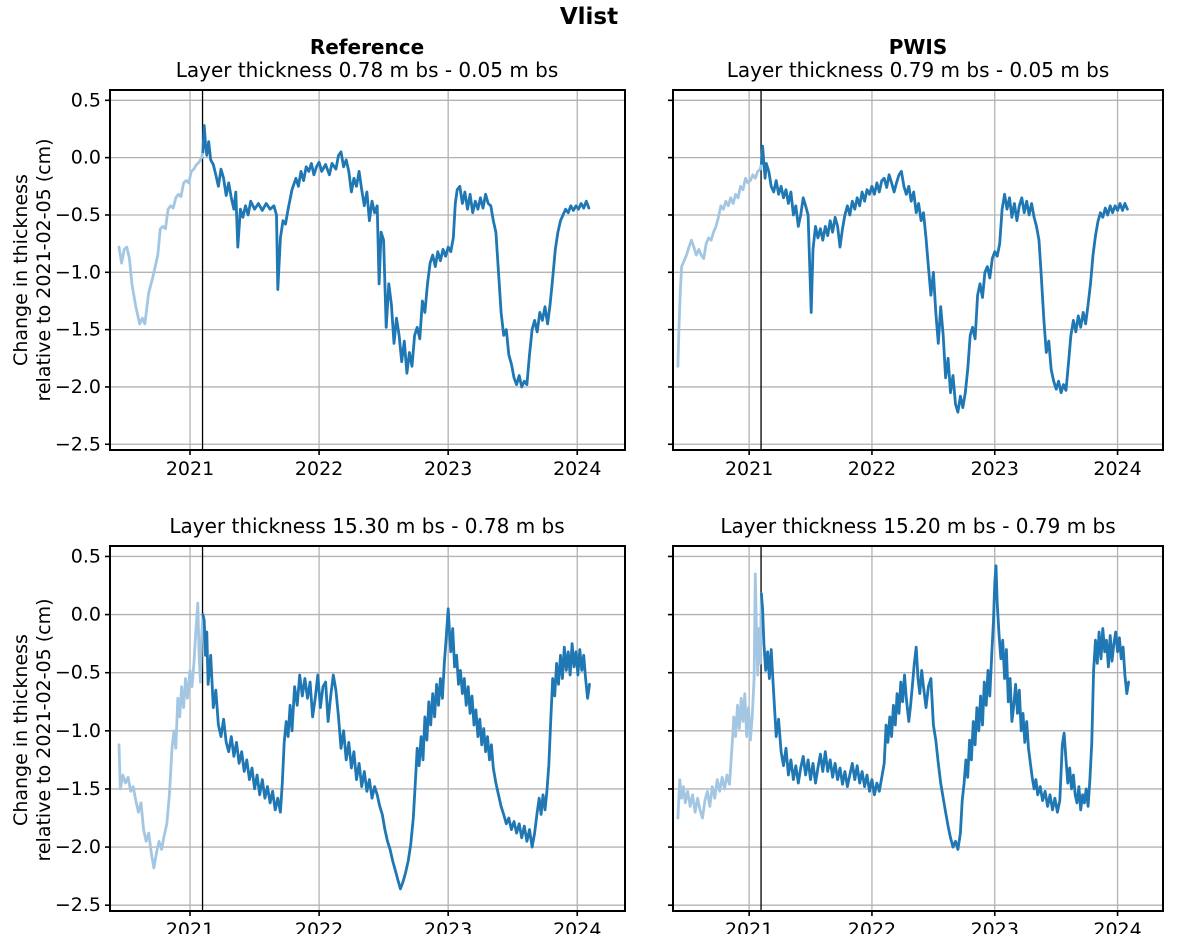  I want to click on subplot-title-pwis-upper: Layer thickness 0.79 m bs - 0.05 m bs, so click(918, 70).